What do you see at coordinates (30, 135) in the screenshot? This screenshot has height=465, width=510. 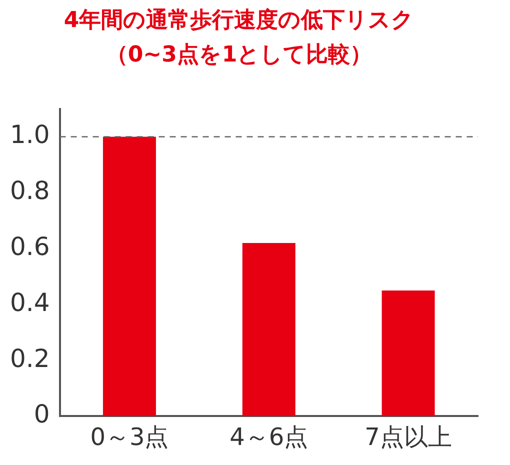 I see `y-tick-label: 1.0` at bounding box center [30, 135].